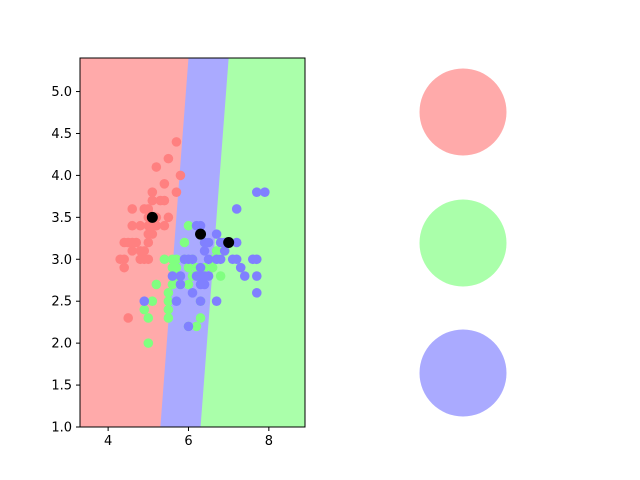 Image resolution: width=640 pixels, height=480 pixels. I want to click on y-axis-ticks: 1.0 1.5 2.0 2.5 3.0 3.5 4.0 4.5 5.0, so click(65, 260).